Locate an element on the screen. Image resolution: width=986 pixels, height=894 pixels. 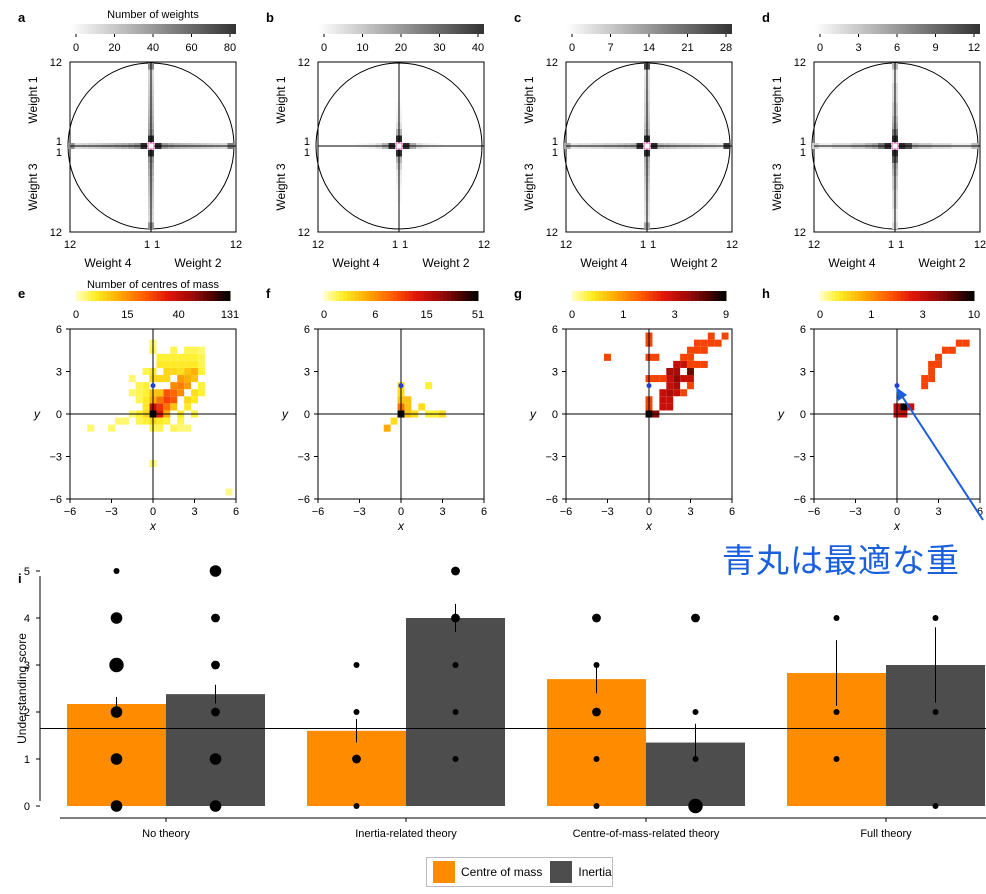
y-tick-label: −6 is located at coordinates (55, 500).